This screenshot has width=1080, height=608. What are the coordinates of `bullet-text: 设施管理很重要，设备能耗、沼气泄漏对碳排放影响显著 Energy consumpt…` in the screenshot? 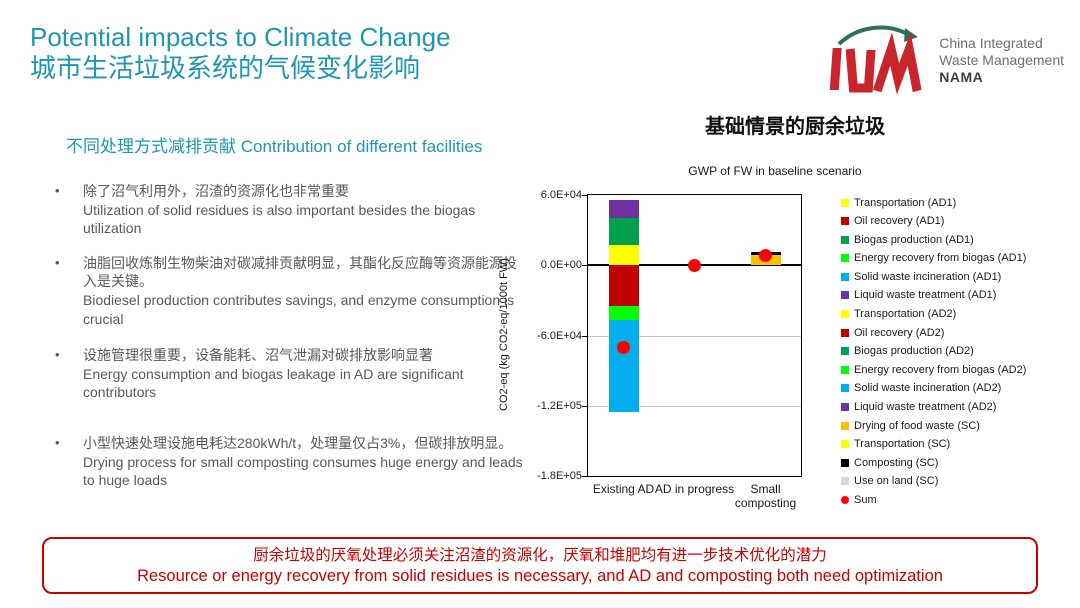 It's located at (303, 374).